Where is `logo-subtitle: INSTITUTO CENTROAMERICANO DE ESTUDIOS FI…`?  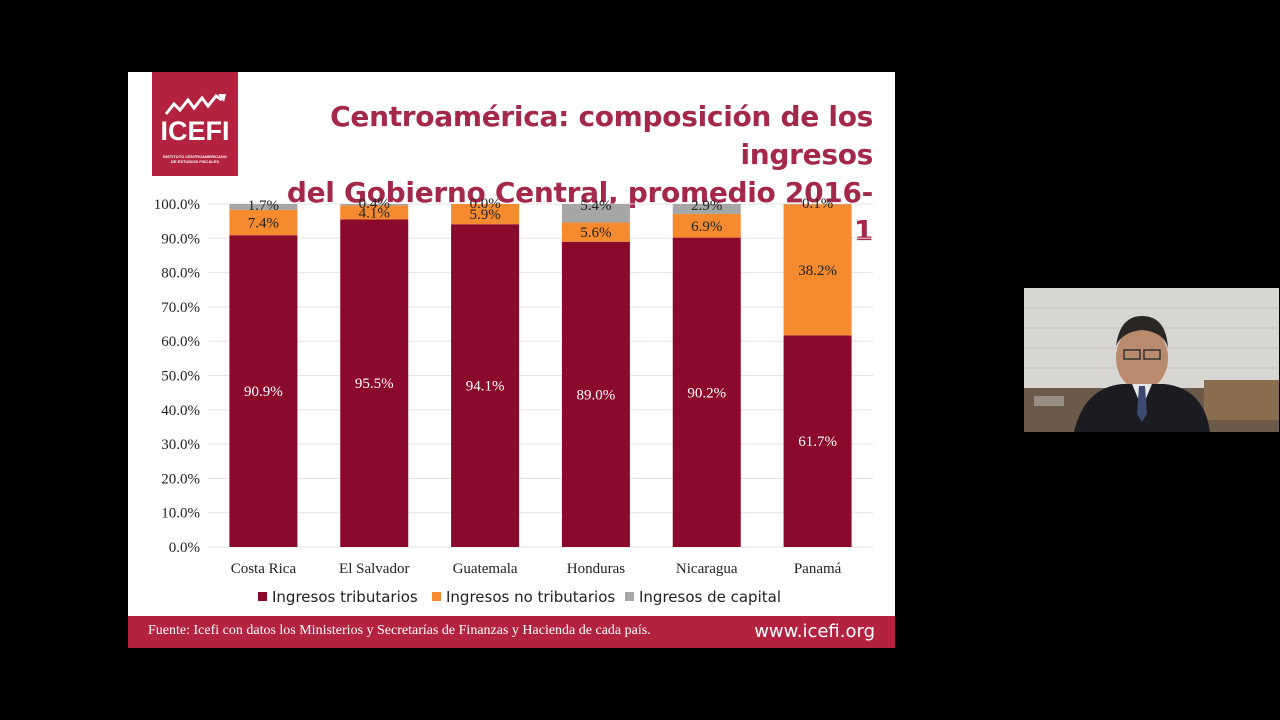
logo-subtitle: INSTITUTO CENTROAMERICANO DE ESTUDIOS FI… is located at coordinates (195, 159).